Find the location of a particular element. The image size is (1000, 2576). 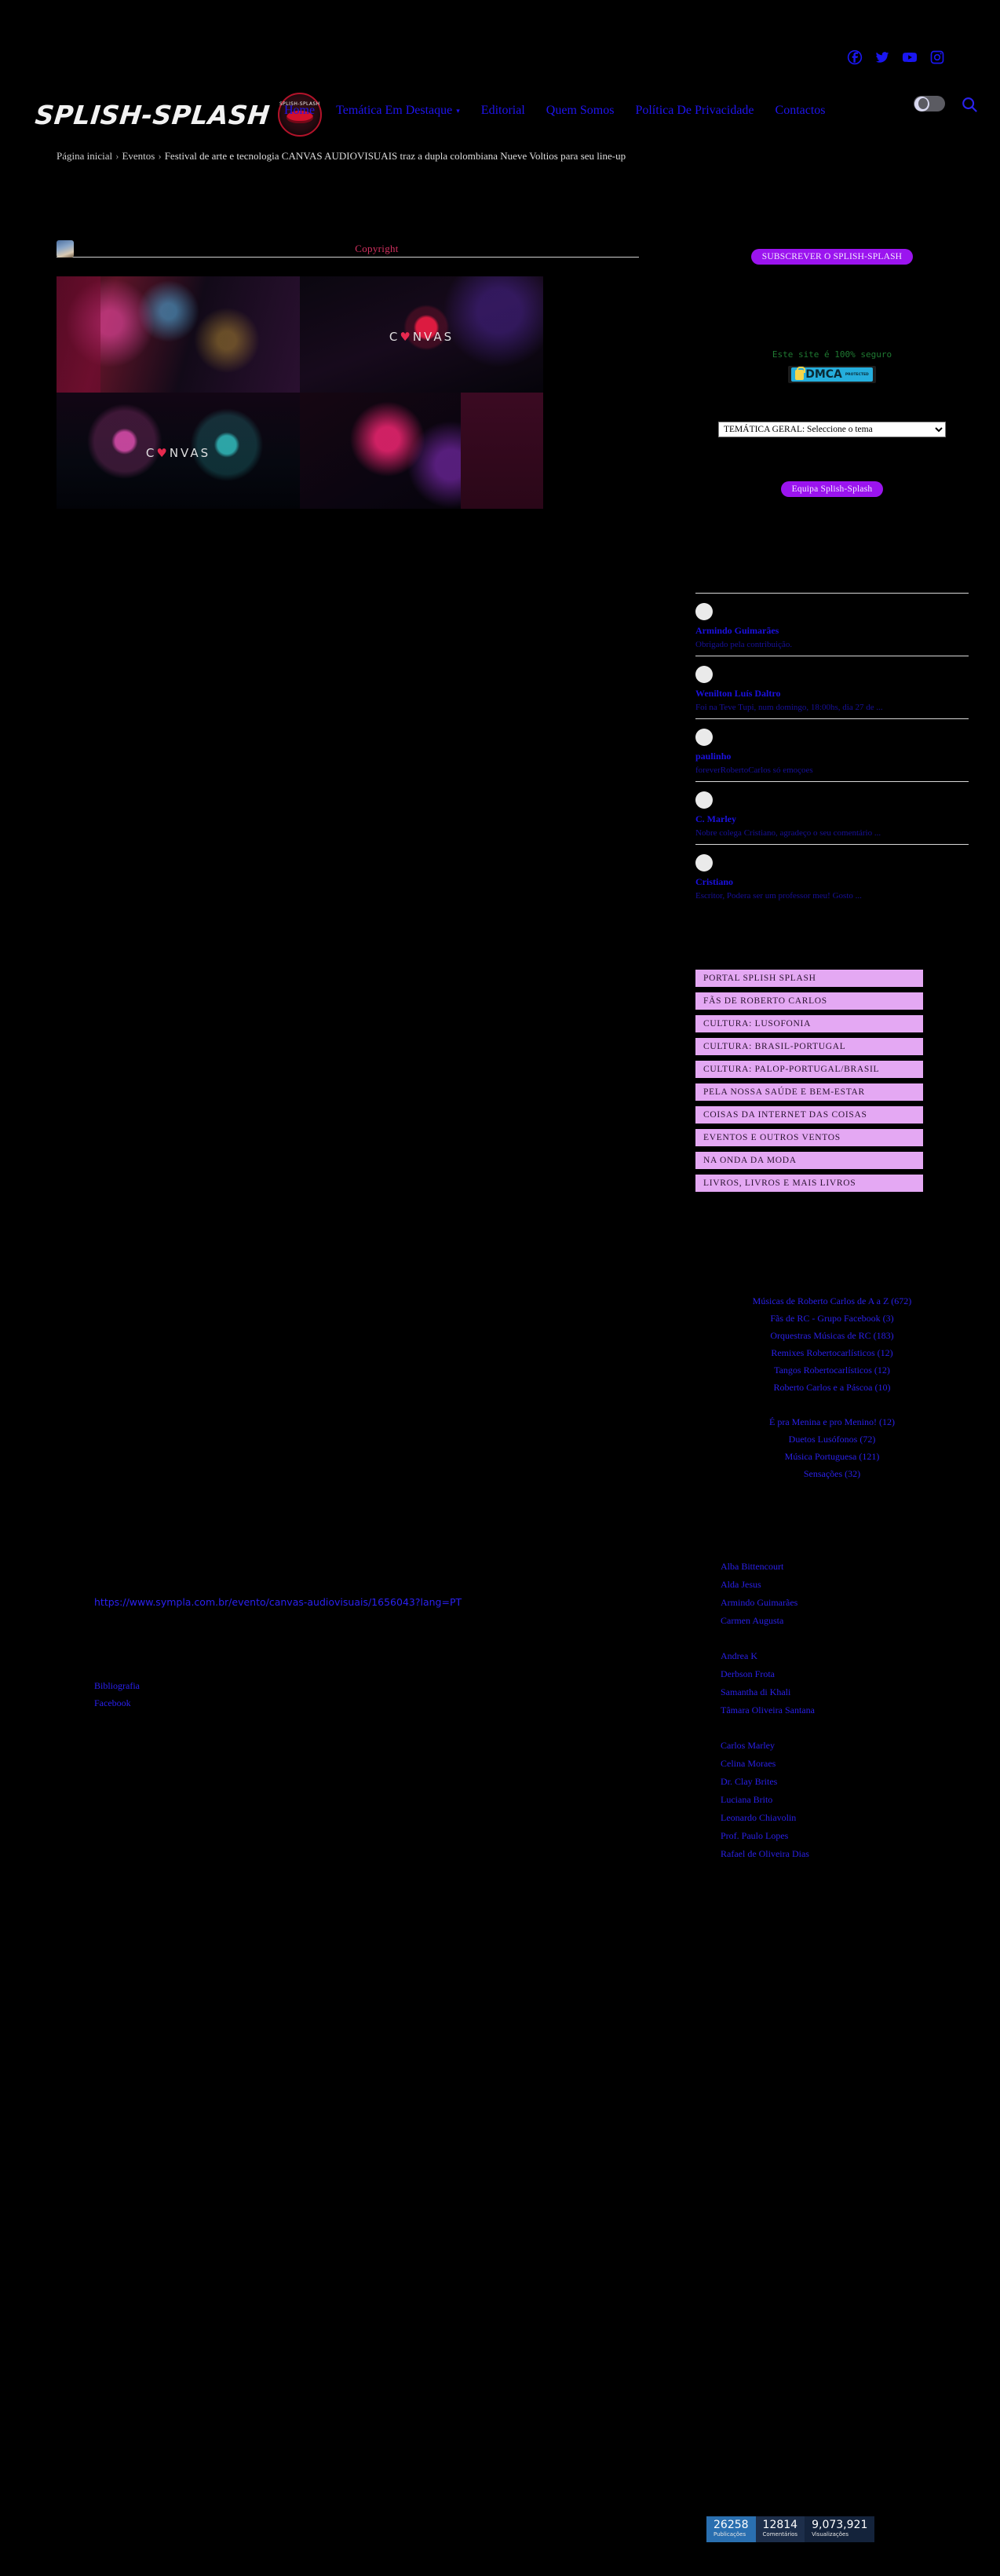

nav-item-politica-de-privacidade: Política De Privacidade is located at coordinates (694, 111).